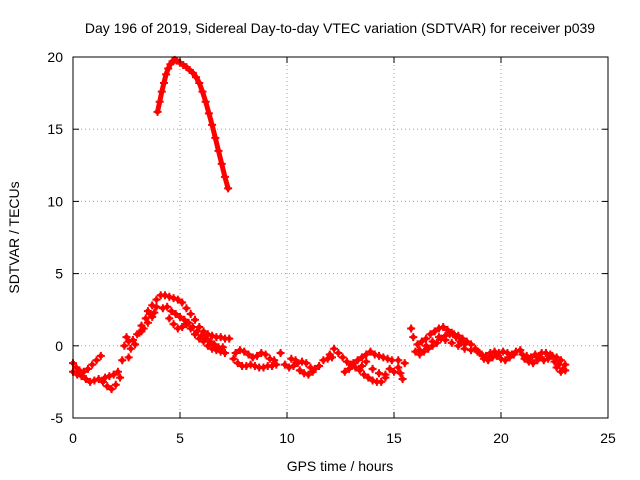 This screenshot has width=640, height=480. What do you see at coordinates (73, 438) in the screenshot?
I see `x-tick-label: 0` at bounding box center [73, 438].